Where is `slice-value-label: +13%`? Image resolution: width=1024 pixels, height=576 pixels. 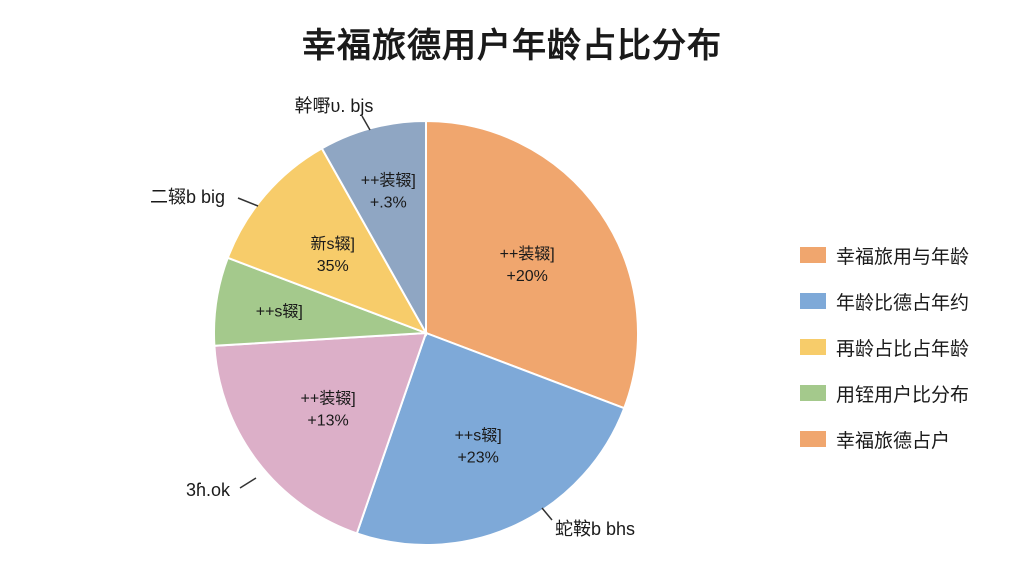
slice-value-label: +13% is located at coordinates (327, 420).